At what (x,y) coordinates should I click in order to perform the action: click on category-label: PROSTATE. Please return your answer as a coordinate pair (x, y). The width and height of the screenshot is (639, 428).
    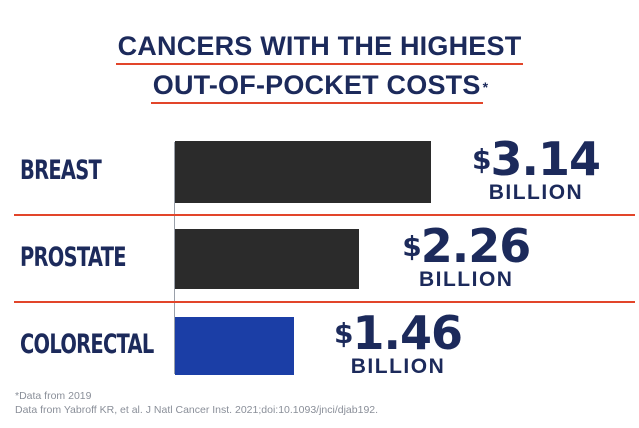
    Looking at the image, I should click on (73, 257).